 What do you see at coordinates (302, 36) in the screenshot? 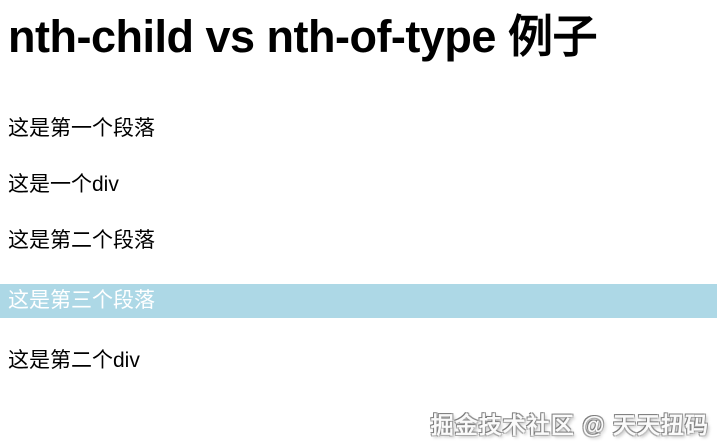
I see `page-title: nth-child vs nth-of-type 例子` at bounding box center [302, 36].